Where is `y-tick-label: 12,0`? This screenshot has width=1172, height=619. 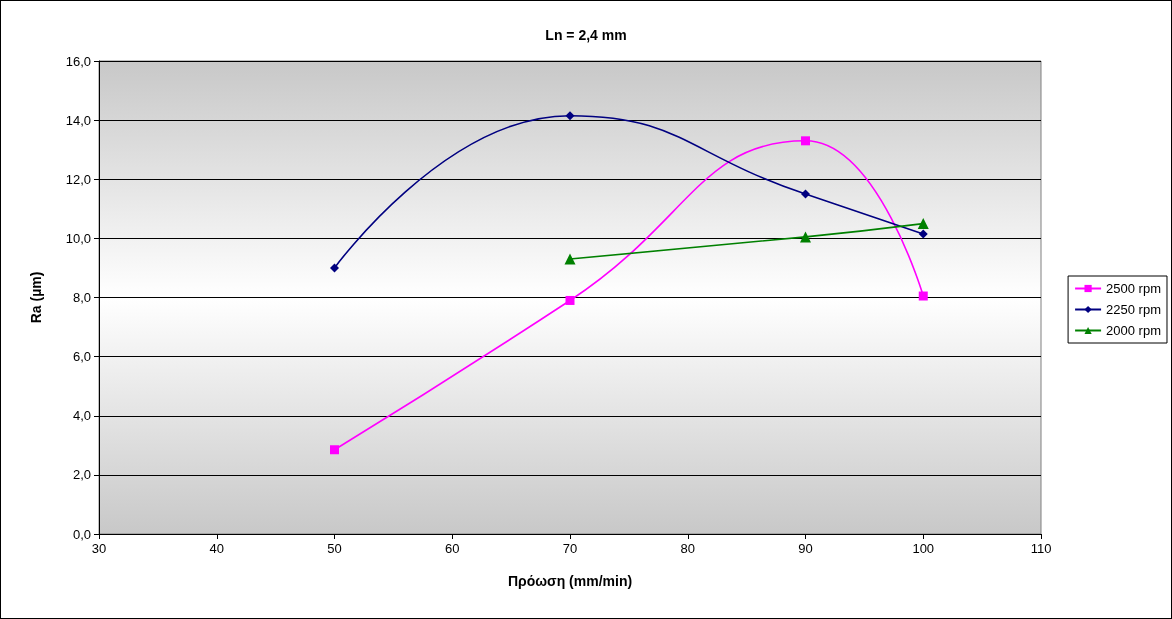 y-tick-label: 12,0 is located at coordinates (78, 179).